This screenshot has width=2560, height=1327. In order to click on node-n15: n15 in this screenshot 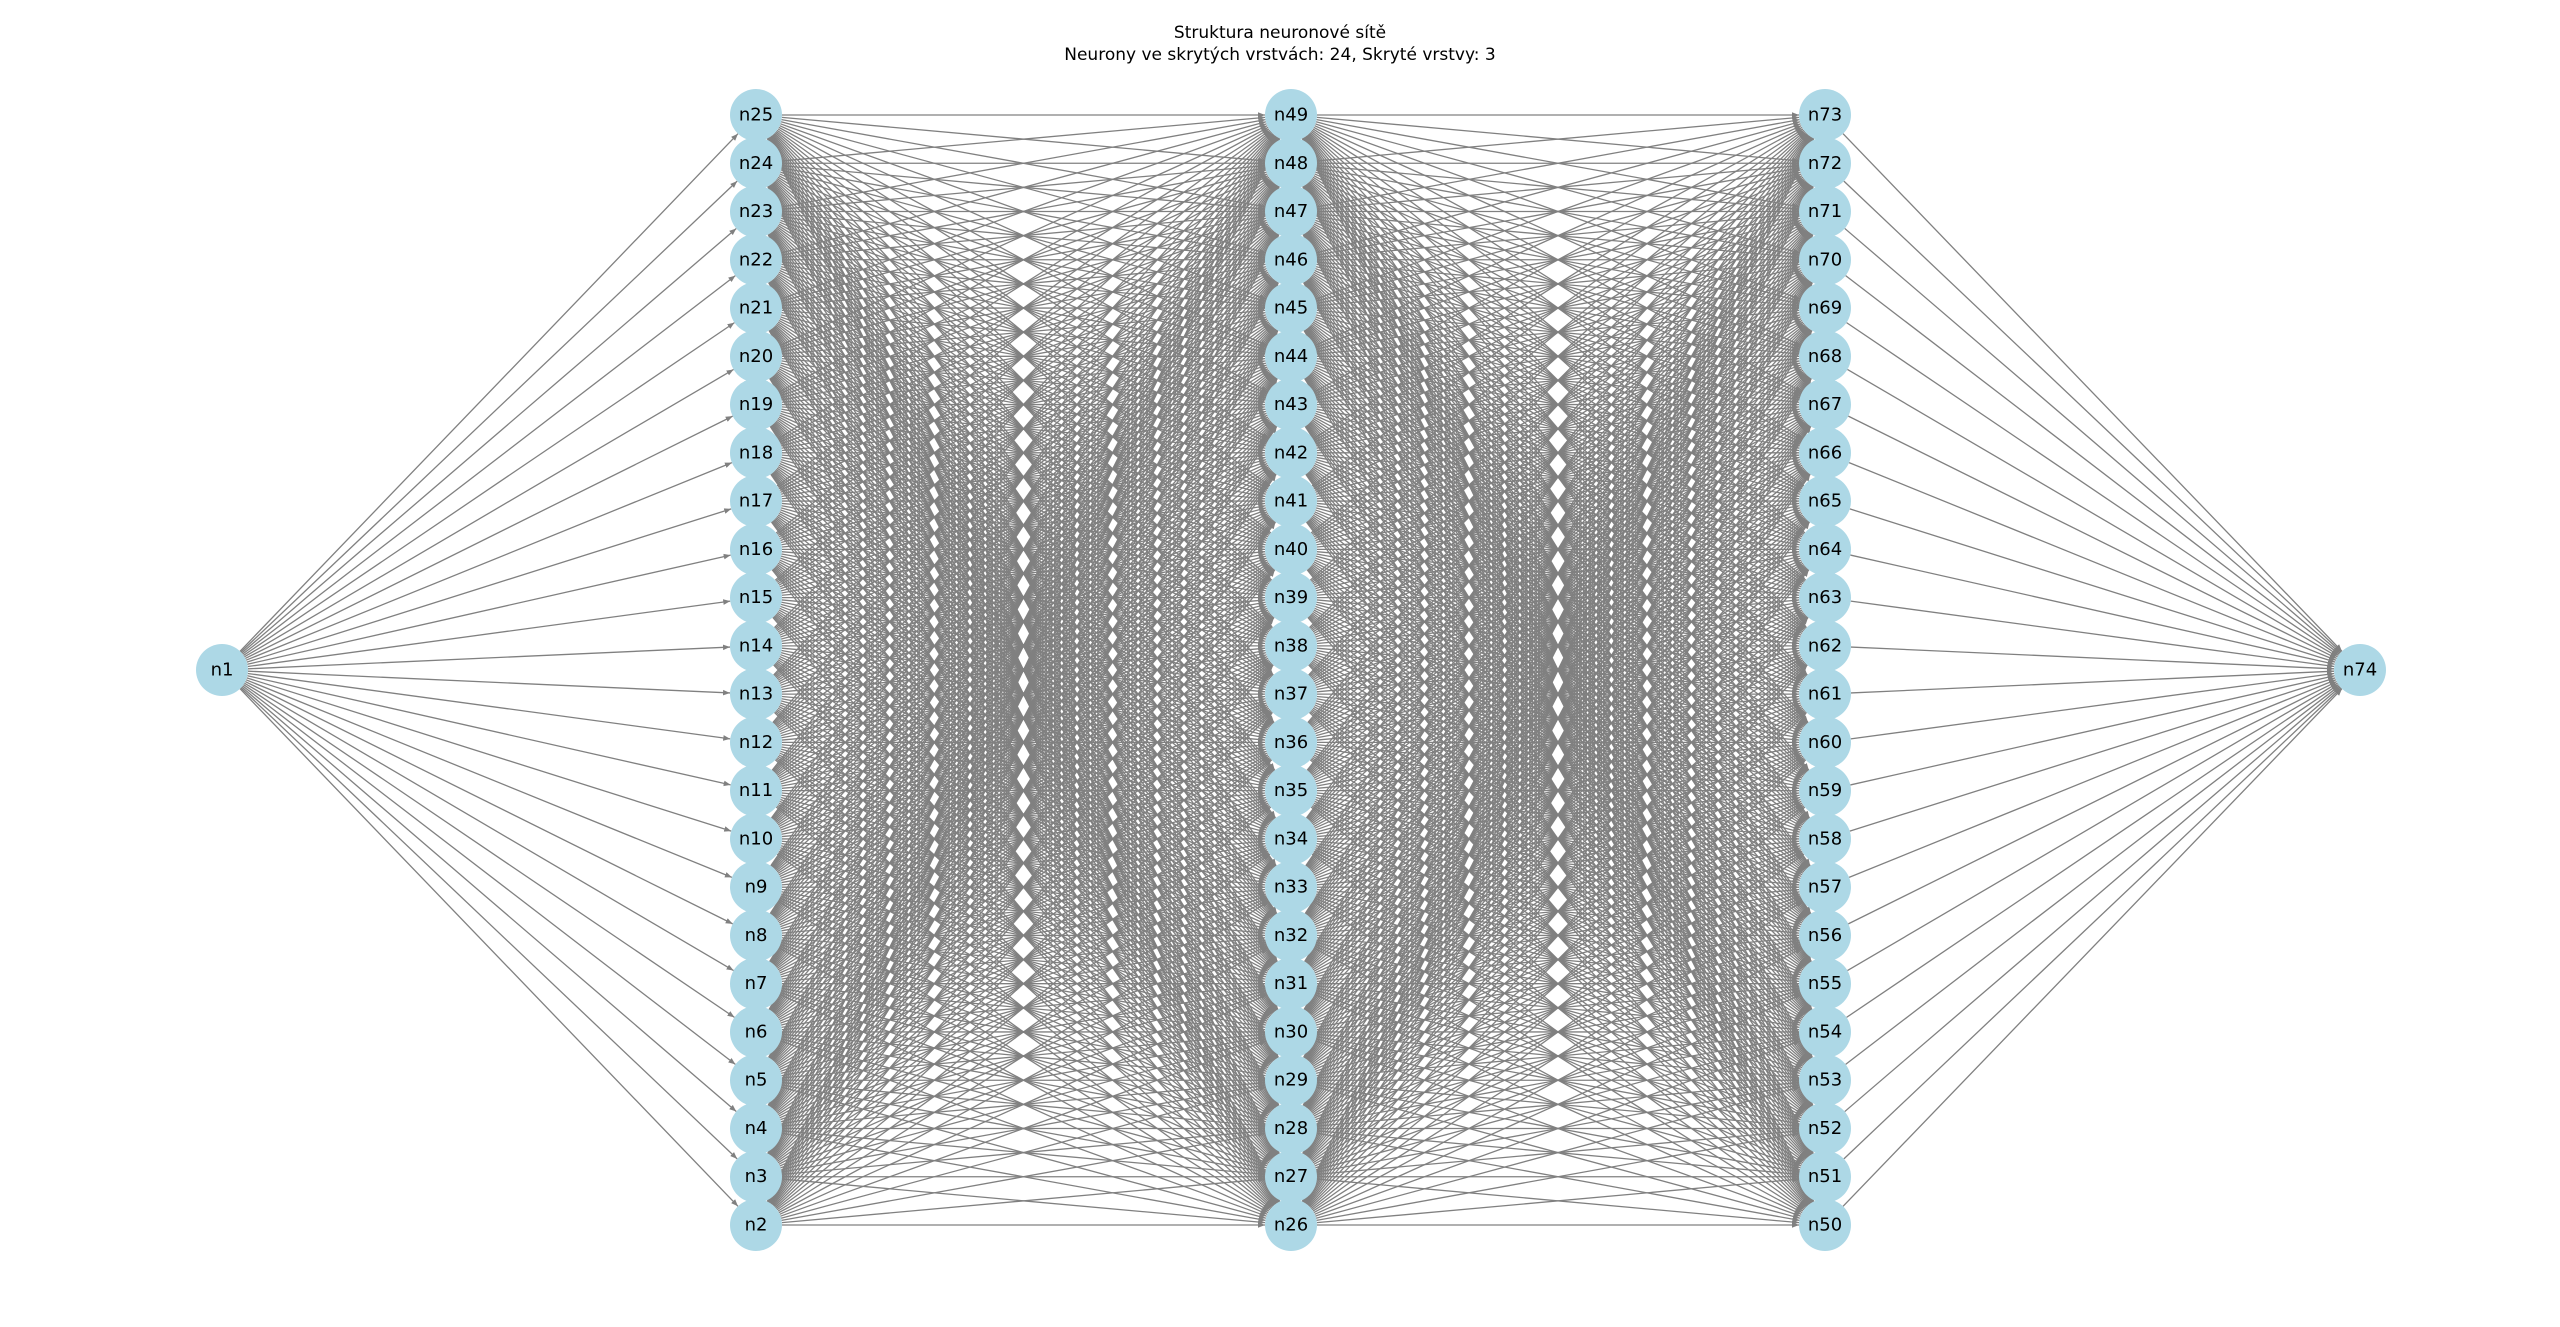, I will do `click(756, 597)`.